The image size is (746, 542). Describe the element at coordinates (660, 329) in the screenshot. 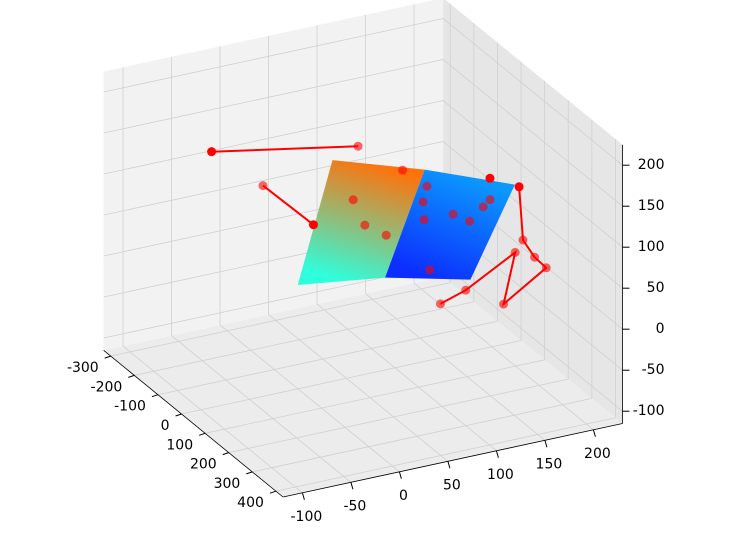

I see `z-tick-label: 0` at that location.